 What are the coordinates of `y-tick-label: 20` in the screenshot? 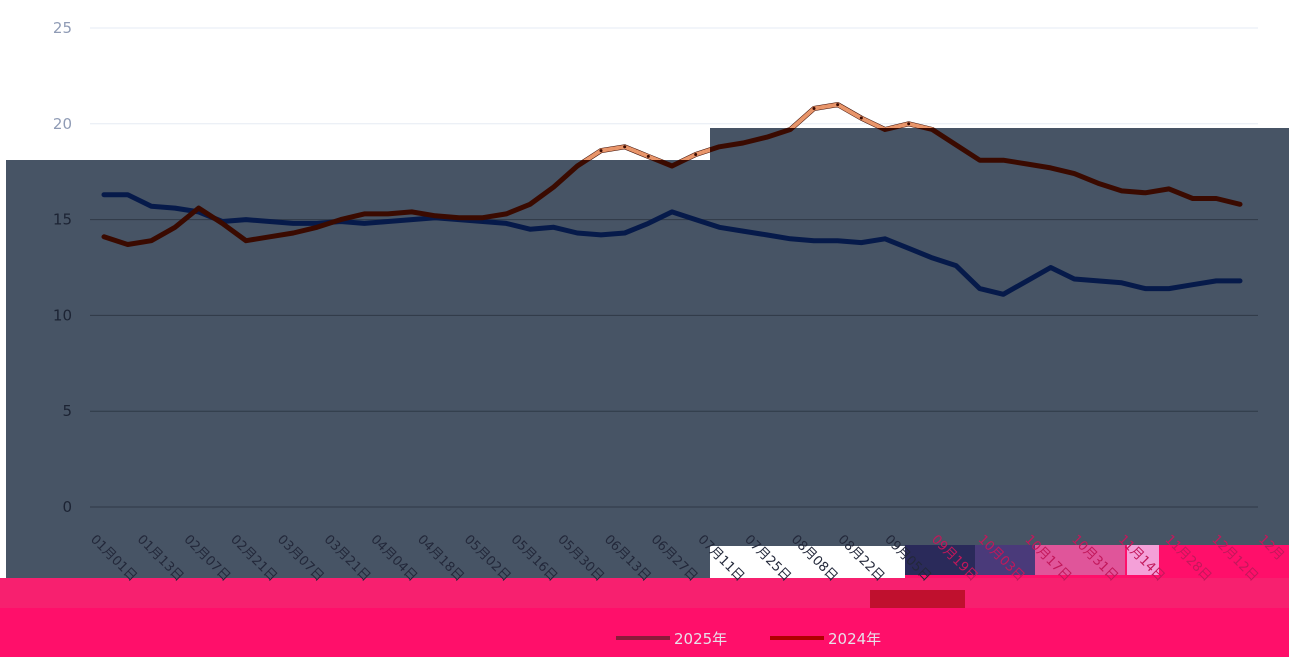 It's located at (62, 124).